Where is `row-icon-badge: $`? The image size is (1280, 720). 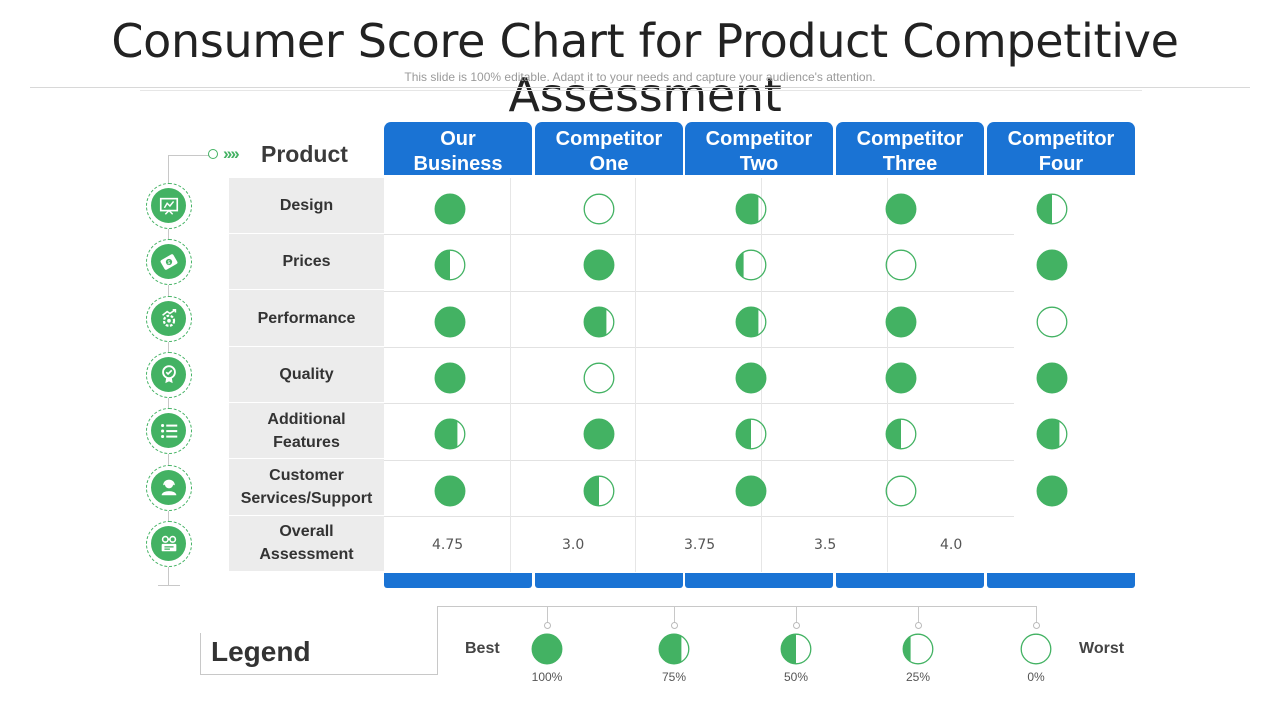 row-icon-badge: $ is located at coordinates (169, 262).